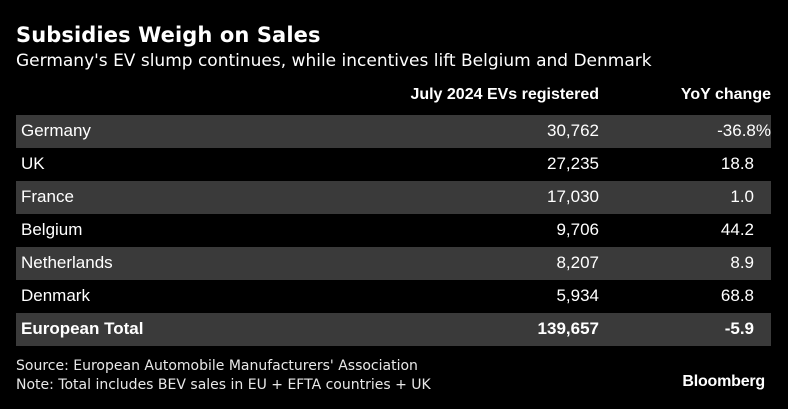  What do you see at coordinates (577, 262) in the screenshot?
I see `registered-value: 8,207` at bounding box center [577, 262].